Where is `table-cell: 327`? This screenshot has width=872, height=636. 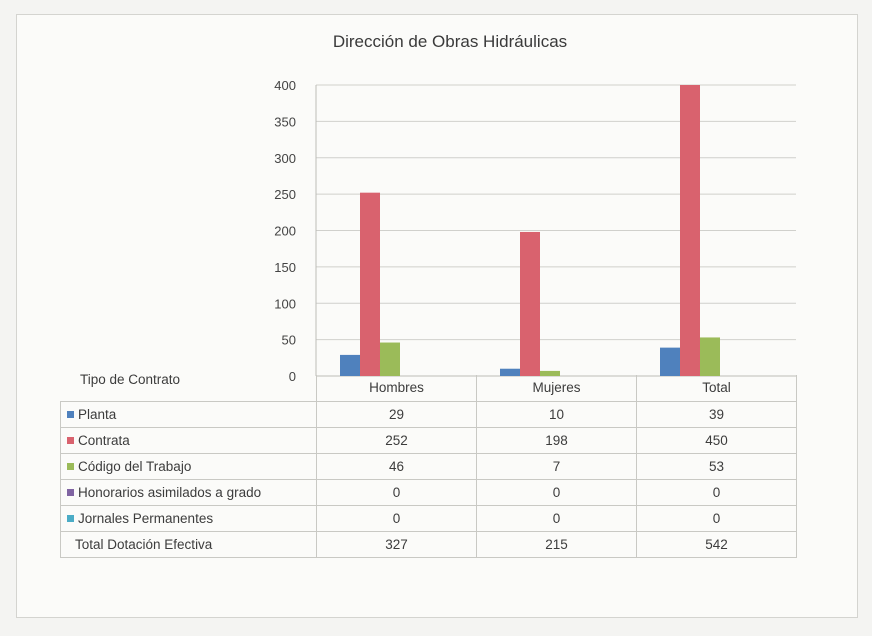 table-cell: 327 is located at coordinates (396, 544).